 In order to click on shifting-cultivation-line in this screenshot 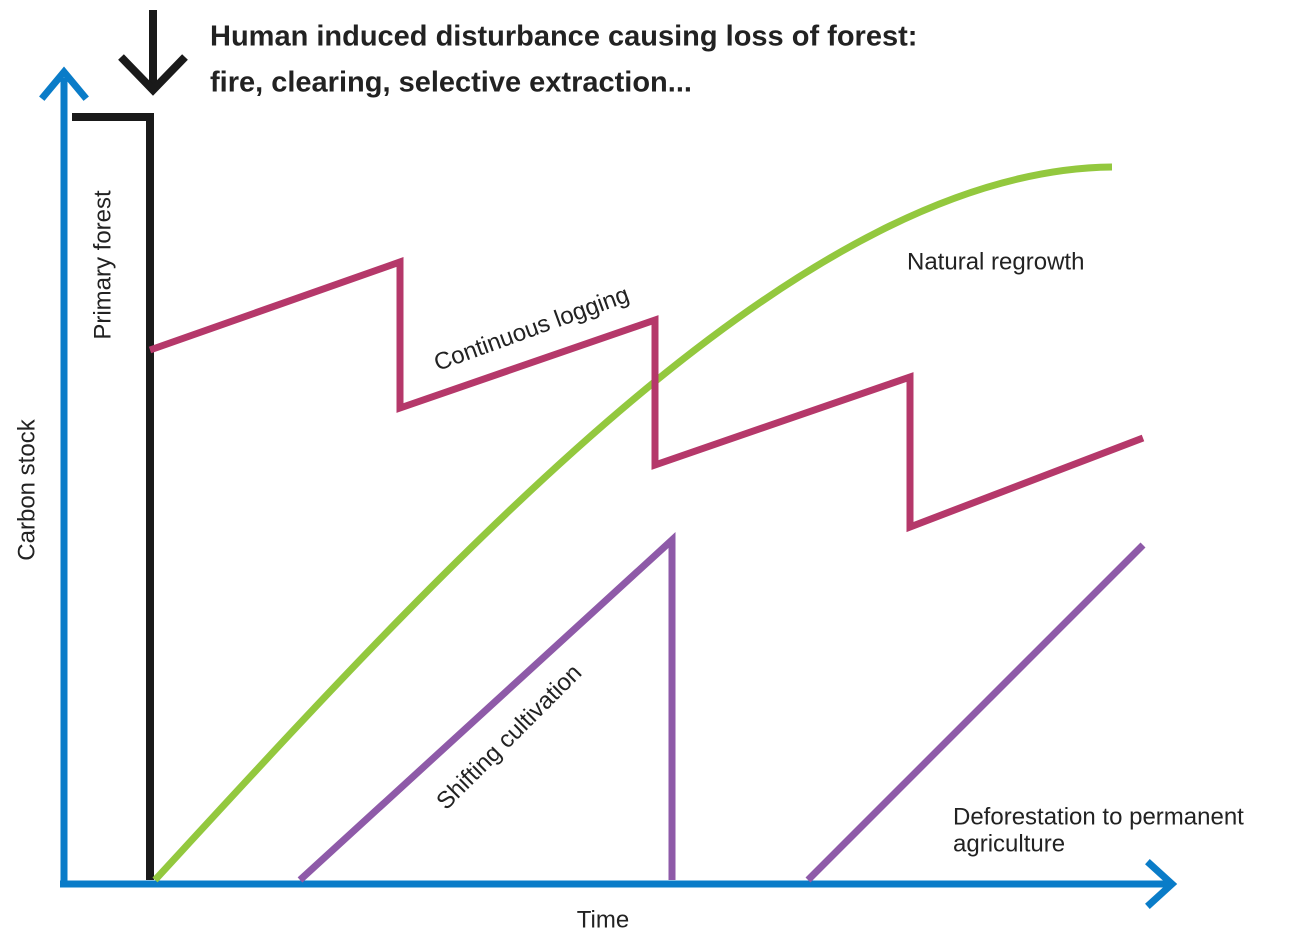, I will do `click(486, 707)`.